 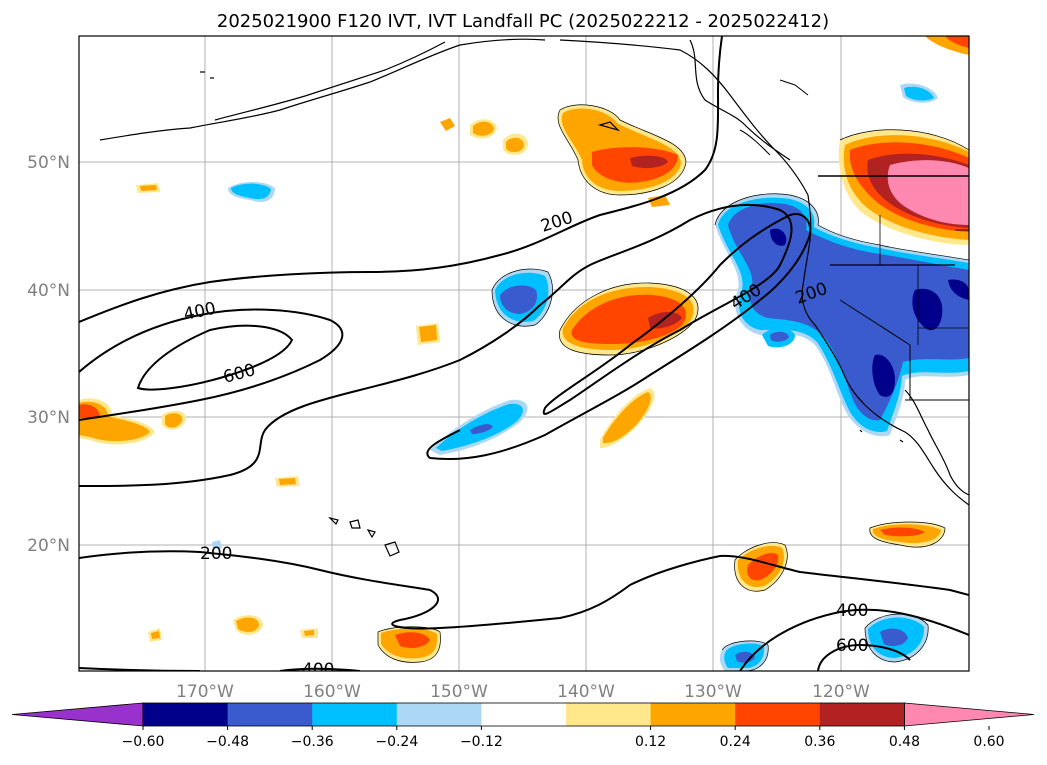 What do you see at coordinates (216, 554) in the screenshot?
I see `contour-label-200-south: 200` at bounding box center [216, 554].